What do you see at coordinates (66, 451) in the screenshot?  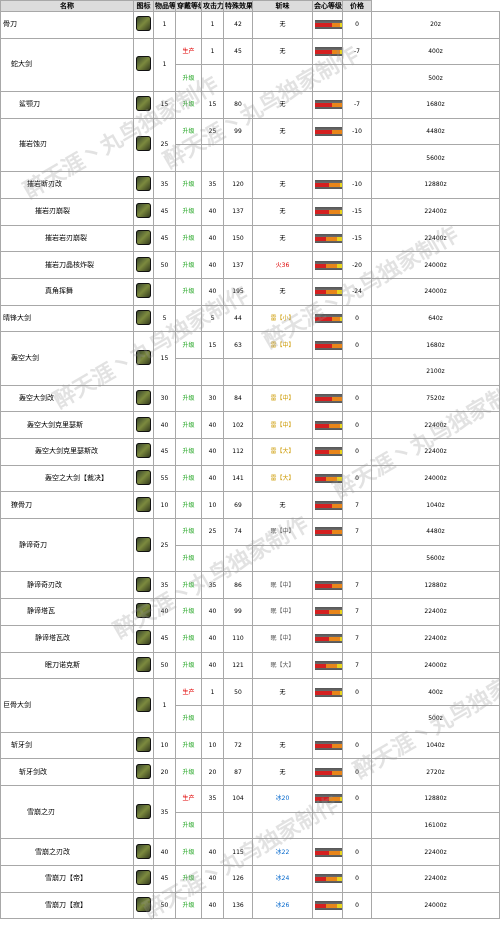 I see `weapon-name: 轰空大剑克里瑟斯改` at bounding box center [66, 451].